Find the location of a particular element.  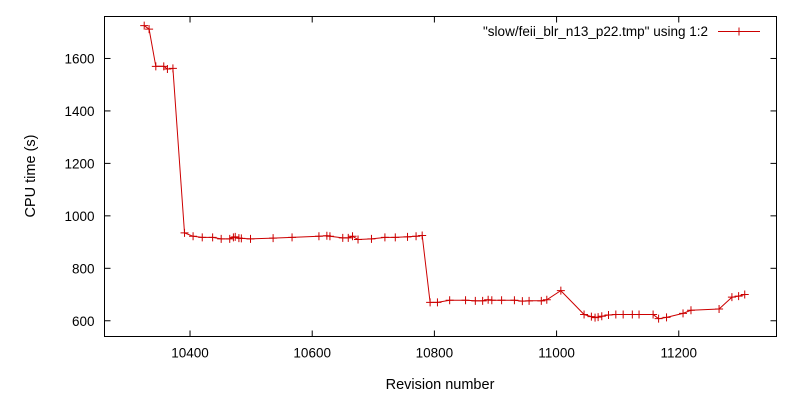

x-tick-label: 11000 is located at coordinates (556, 353).